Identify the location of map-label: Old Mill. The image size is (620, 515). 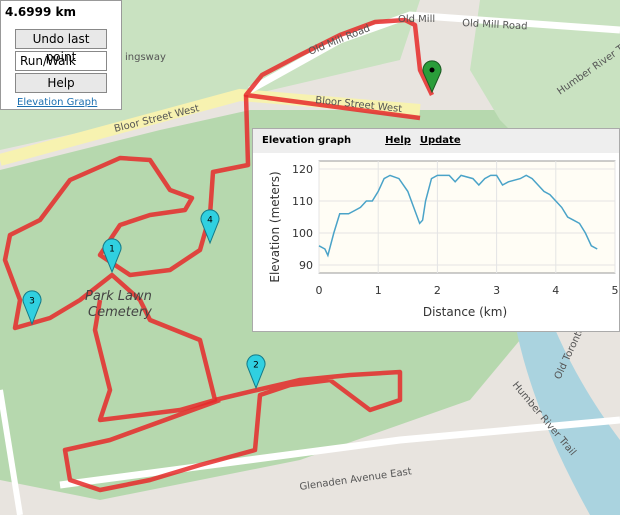
(416, 19).